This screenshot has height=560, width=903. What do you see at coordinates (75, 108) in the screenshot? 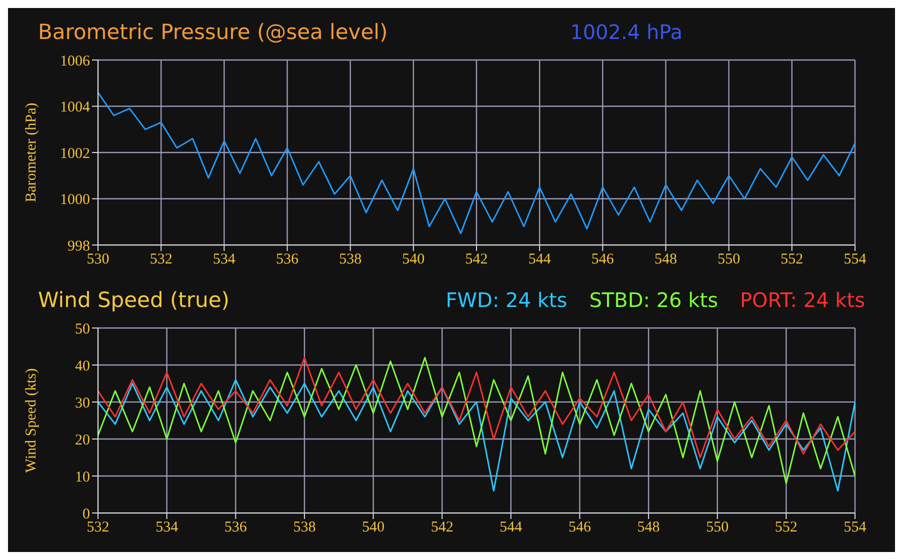
I see `y-tick-label: 1004` at bounding box center [75, 108].